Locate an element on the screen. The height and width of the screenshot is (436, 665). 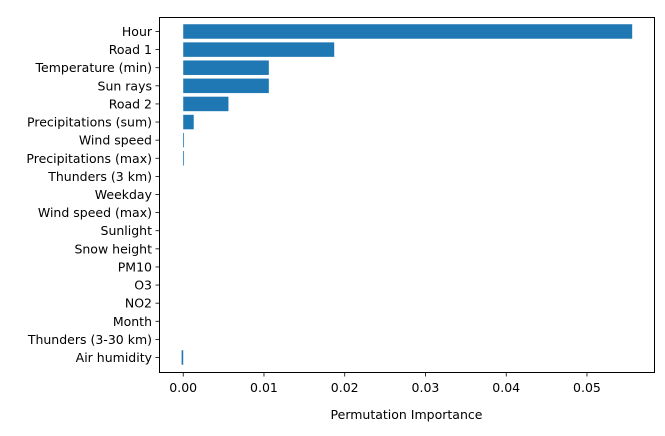
y-tick-label: NO2 is located at coordinates (138, 303).